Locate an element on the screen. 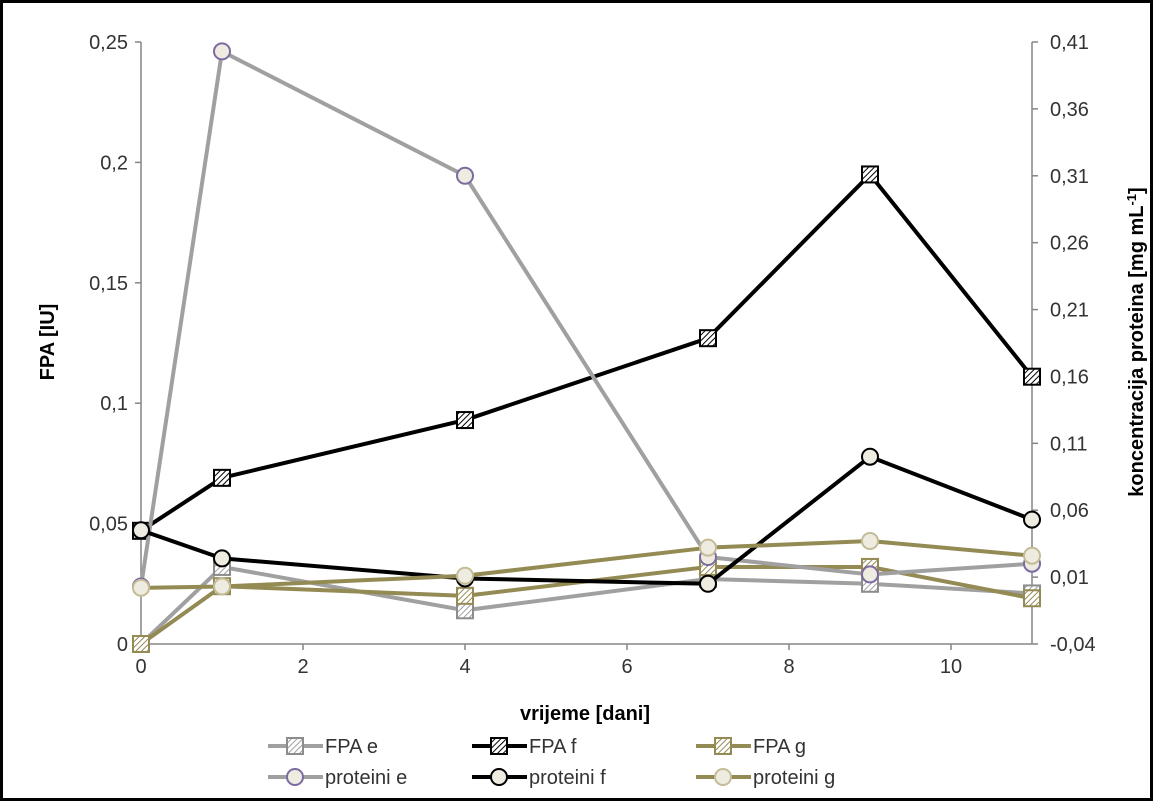  legend-item: FPA f is located at coordinates (524, 747).